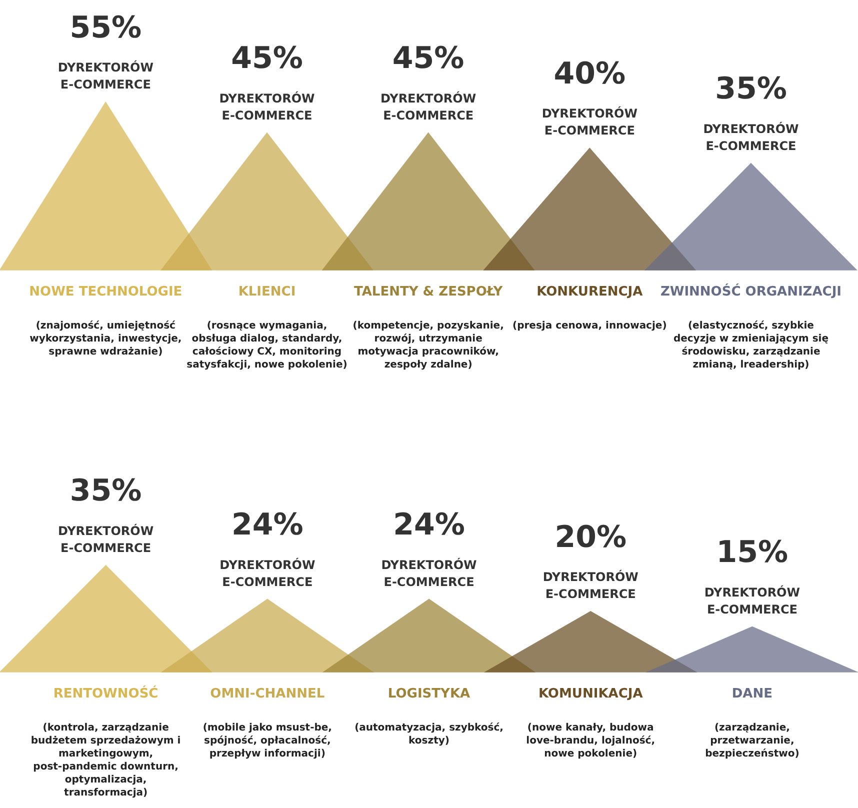 Image resolution: width=858 pixels, height=808 pixels. Describe the element at coordinates (267, 741) in the screenshot. I see `text: (mobile jako msust-be, spójność, opłacalność, przepływ informacji)` at that location.